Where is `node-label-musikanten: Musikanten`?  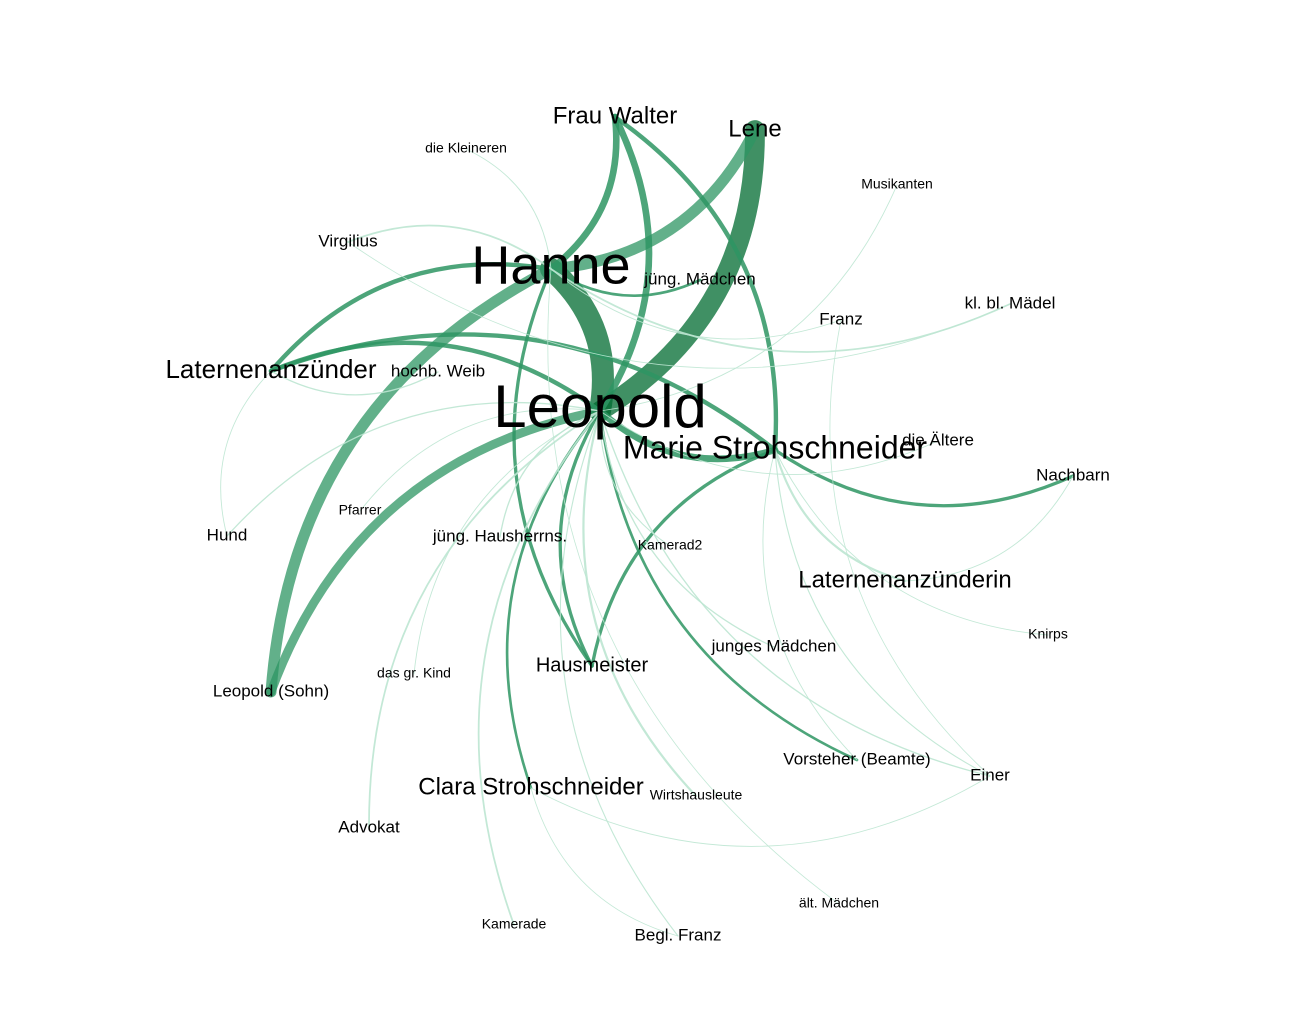
node-label-musikanten: Musikanten is located at coordinates (897, 184).